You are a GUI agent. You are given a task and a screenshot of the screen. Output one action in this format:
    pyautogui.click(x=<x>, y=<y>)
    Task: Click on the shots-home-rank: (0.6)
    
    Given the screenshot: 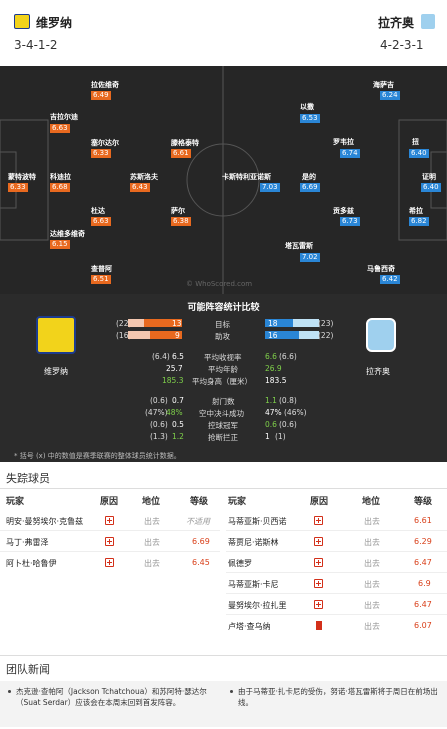 What is the action you would take?
    pyautogui.click(x=159, y=400)
    